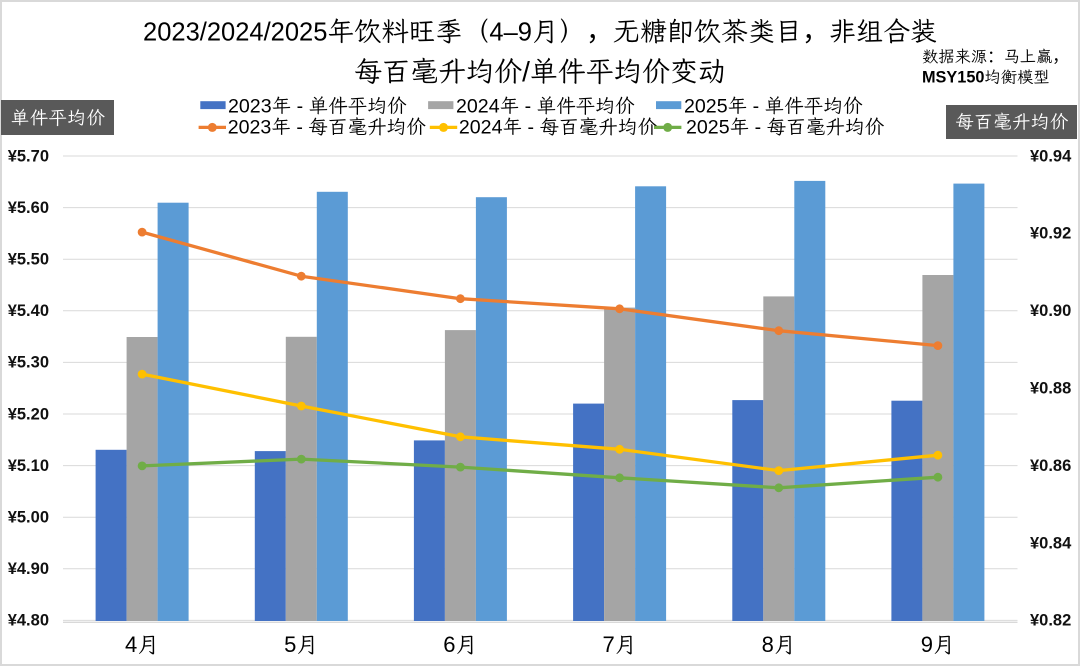 This screenshot has height=666, width=1080. Describe the element at coordinates (1050, 466) in the screenshot. I see `svg-text: ¥0.86` at that location.